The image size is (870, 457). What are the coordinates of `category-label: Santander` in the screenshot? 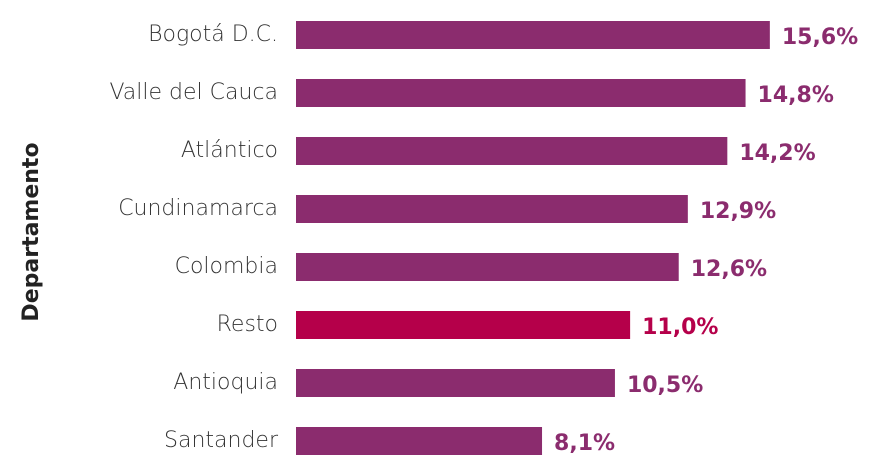 It's located at (221, 440).